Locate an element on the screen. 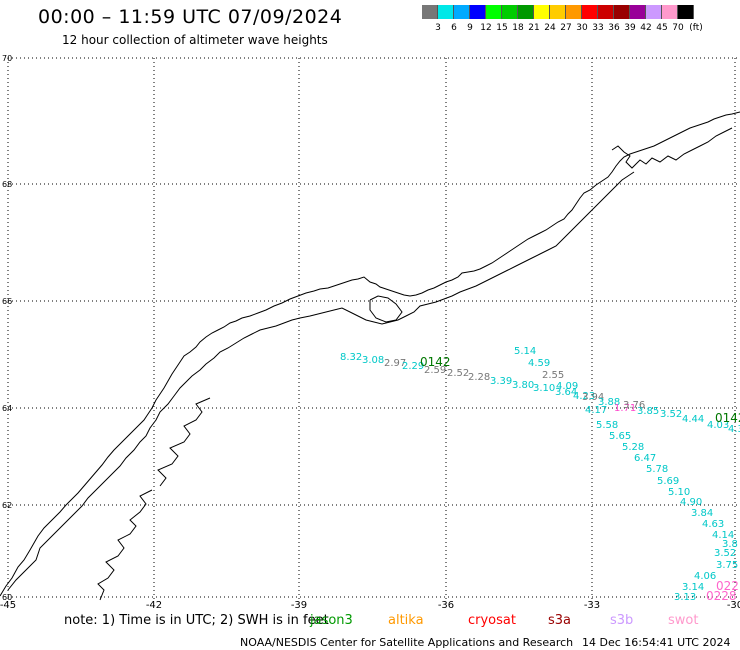  wave-height-label: 4.17 is located at coordinates (596, 410).